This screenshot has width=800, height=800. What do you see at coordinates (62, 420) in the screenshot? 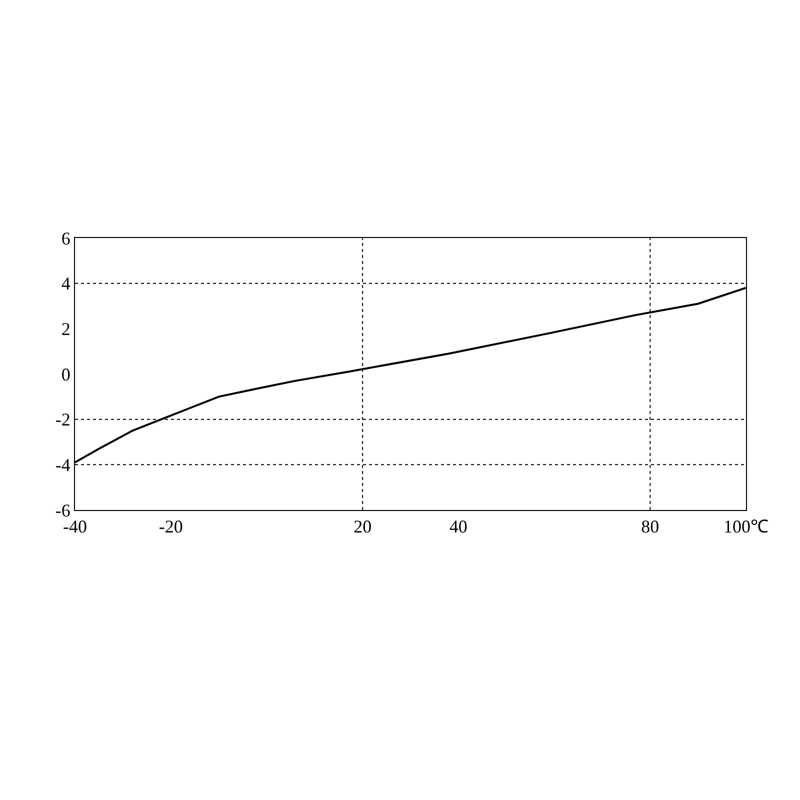
I see `y-tick-label: -2` at bounding box center [62, 420].